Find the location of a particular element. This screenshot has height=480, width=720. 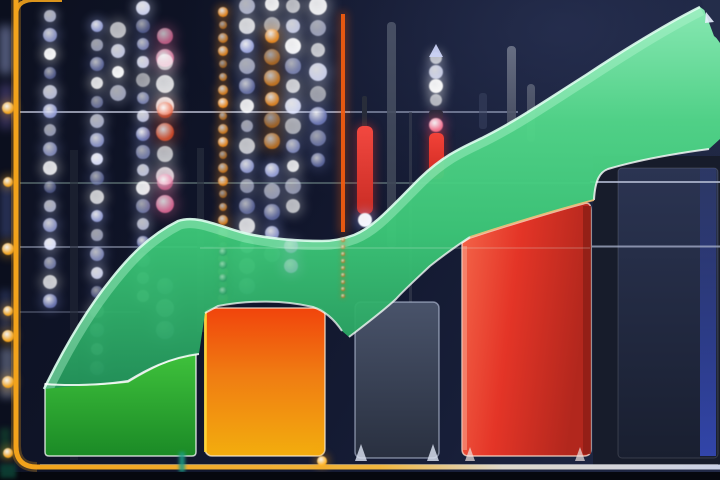

ghost-dot-column is located at coordinates (291, 246).